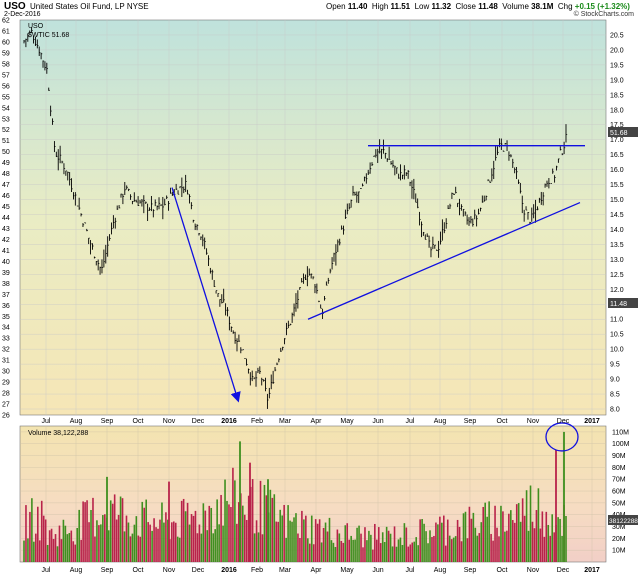 This screenshot has height=576, width=640. What do you see at coordinates (137, 6) in the screenshot?
I see `exchange: NYSE` at bounding box center [137, 6].